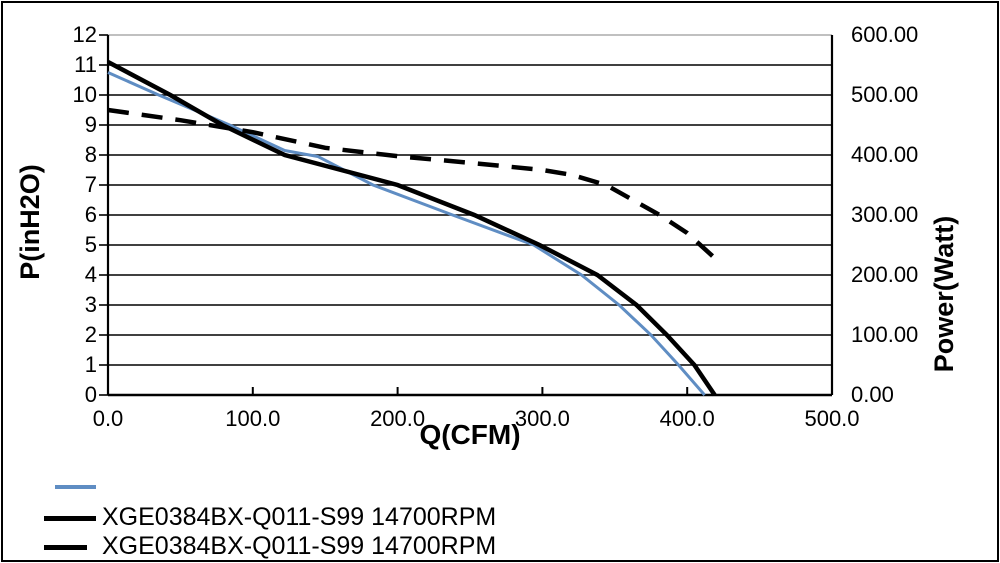 The image size is (1000, 563). Describe the element at coordinates (299, 517) in the screenshot. I see `legend-label-solid: XGE0384BX-Q011-S99 14700RPM` at that location.